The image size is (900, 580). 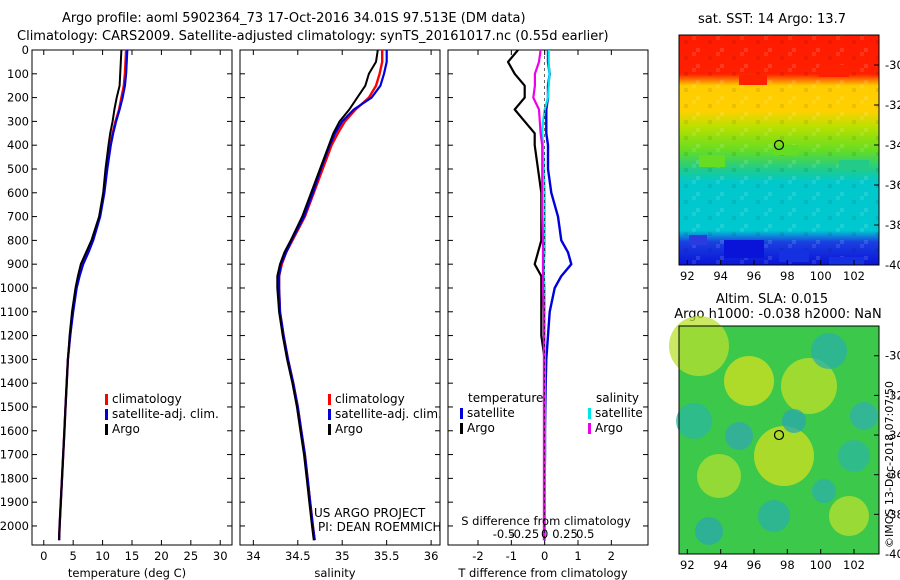 I want to click on temperature-ytick-label: 400, so click(x=18, y=145).